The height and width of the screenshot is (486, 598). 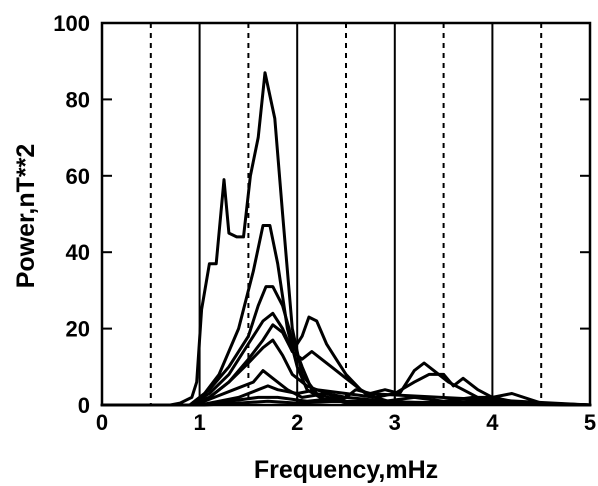 What do you see at coordinates (78, 176) in the screenshot?
I see `y-tick-label: 60` at bounding box center [78, 176].